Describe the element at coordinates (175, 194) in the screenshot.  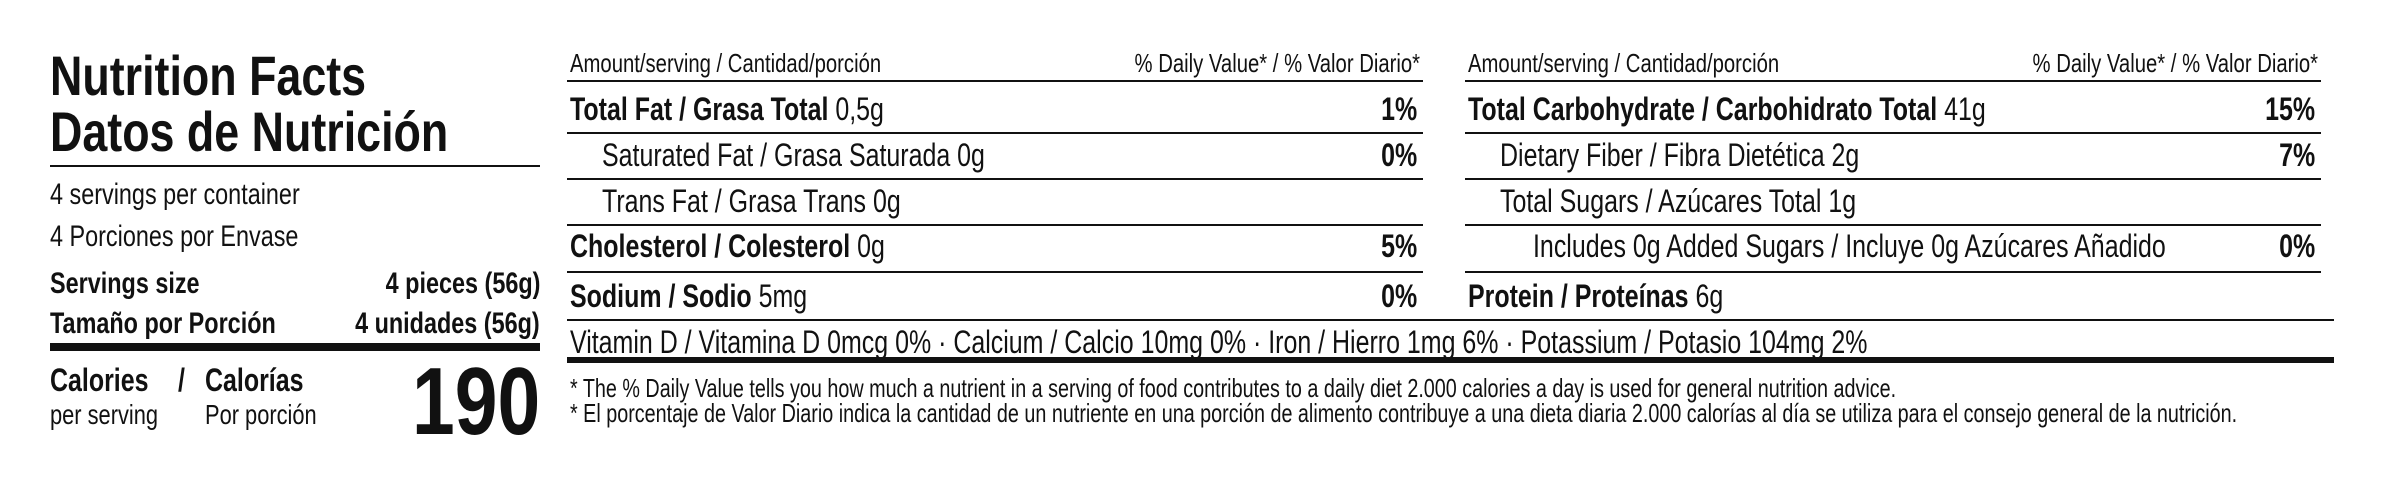
I see `servings-text: 4 servings per container` at that location.